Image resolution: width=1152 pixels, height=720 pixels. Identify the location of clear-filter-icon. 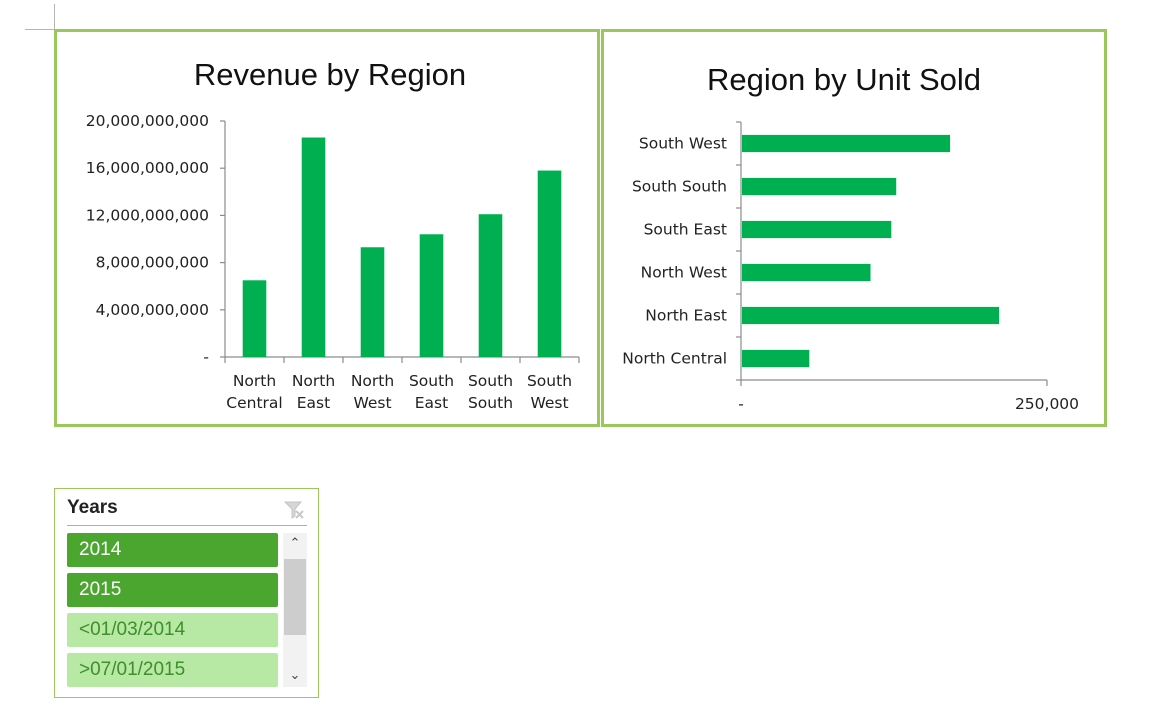
(294, 510).